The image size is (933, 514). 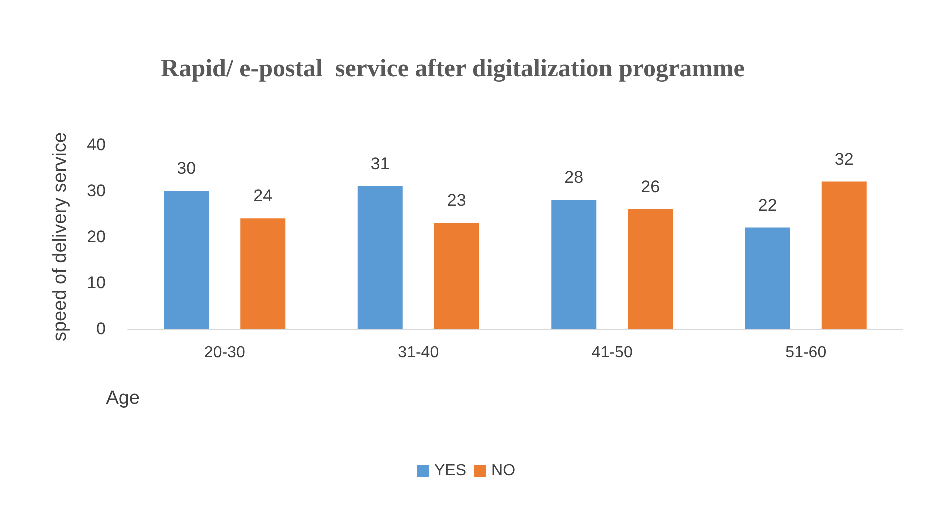 What do you see at coordinates (263, 196) in the screenshot?
I see `data-label: 24` at bounding box center [263, 196].